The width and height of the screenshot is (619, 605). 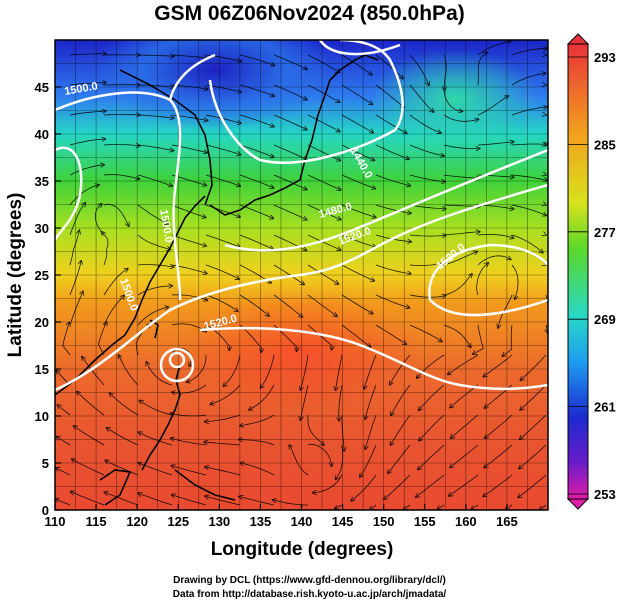 I want to click on y-tick-label: 20, so click(x=42, y=322).